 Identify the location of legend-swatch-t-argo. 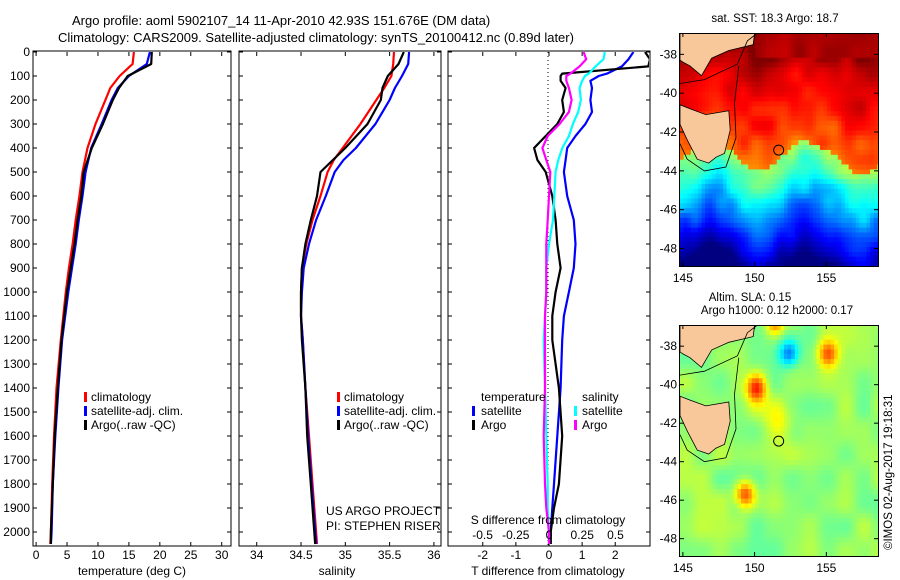
(473, 425).